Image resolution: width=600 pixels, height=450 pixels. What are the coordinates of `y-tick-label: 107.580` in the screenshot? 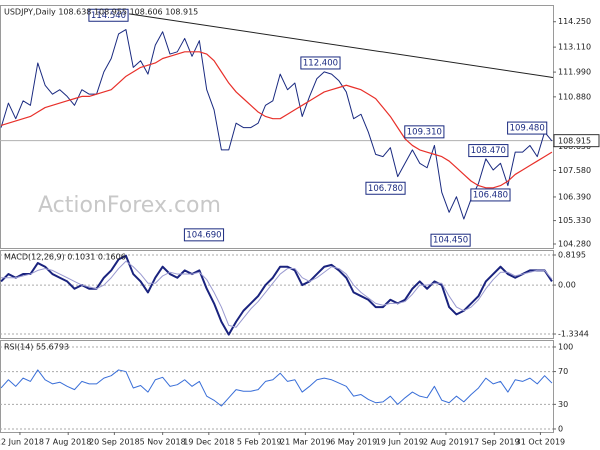 It's located at (574, 170).